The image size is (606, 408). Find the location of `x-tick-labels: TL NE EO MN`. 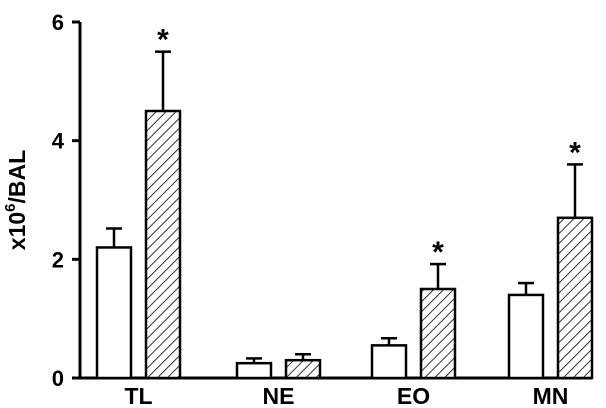

x-tick-labels: TL NE EO MN is located at coordinates (346, 395).